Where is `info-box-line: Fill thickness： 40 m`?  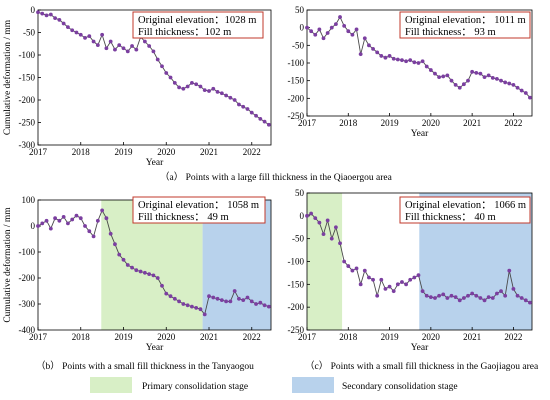 info-box-line: Fill thickness： 40 m is located at coordinates (450, 217).